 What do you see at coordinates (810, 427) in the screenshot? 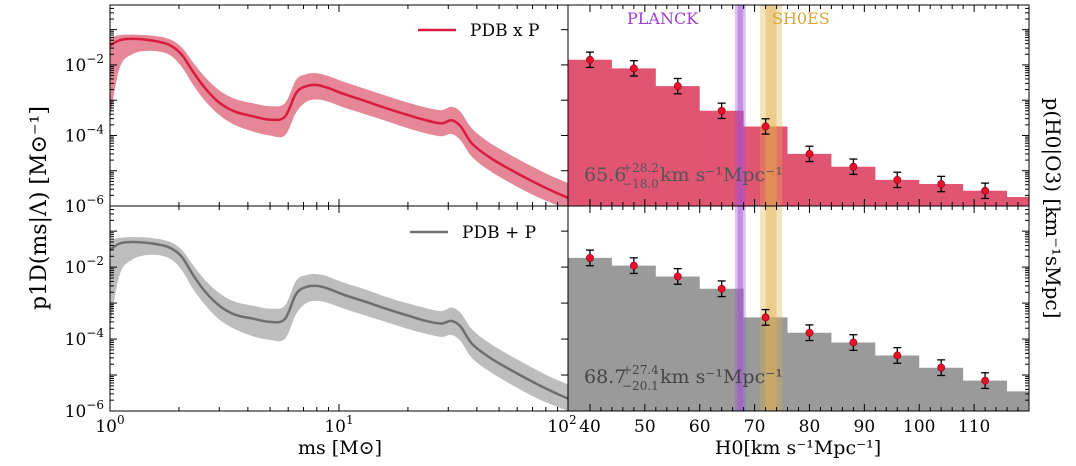
I see `x-tick-label: 80` at bounding box center [810, 427].